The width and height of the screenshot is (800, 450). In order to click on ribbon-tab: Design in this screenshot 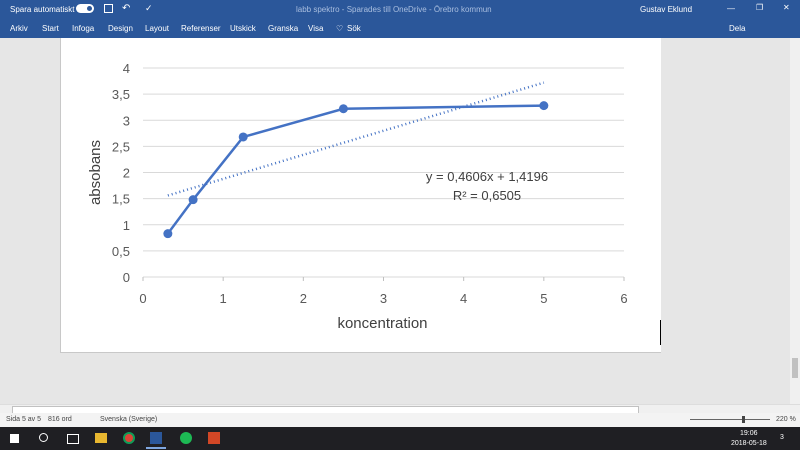, I will do `click(120, 28)`.